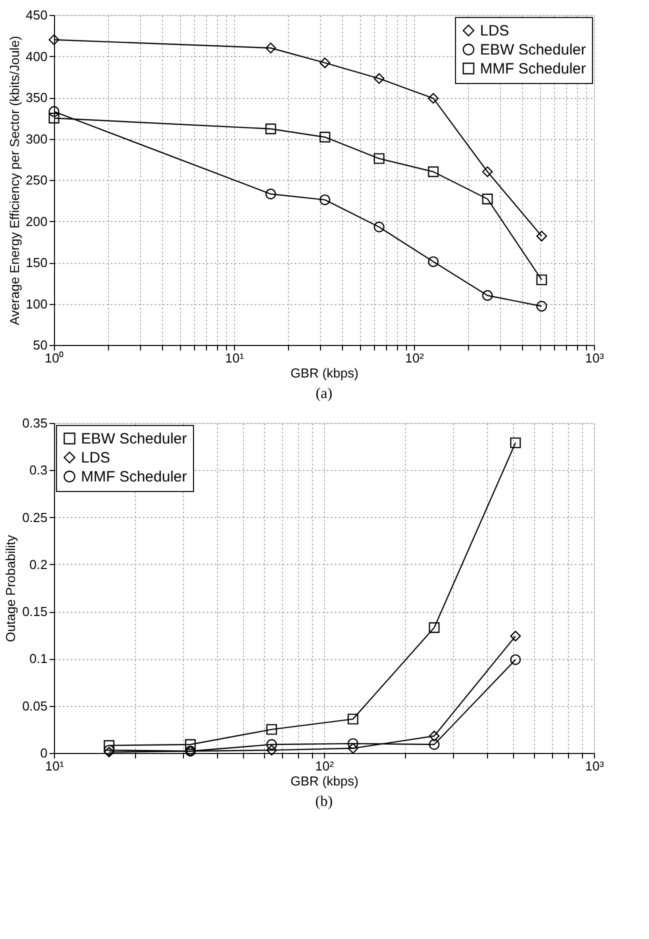  What do you see at coordinates (35, 612) in the screenshot?
I see `y-tick-label: 0.15` at bounding box center [35, 612].